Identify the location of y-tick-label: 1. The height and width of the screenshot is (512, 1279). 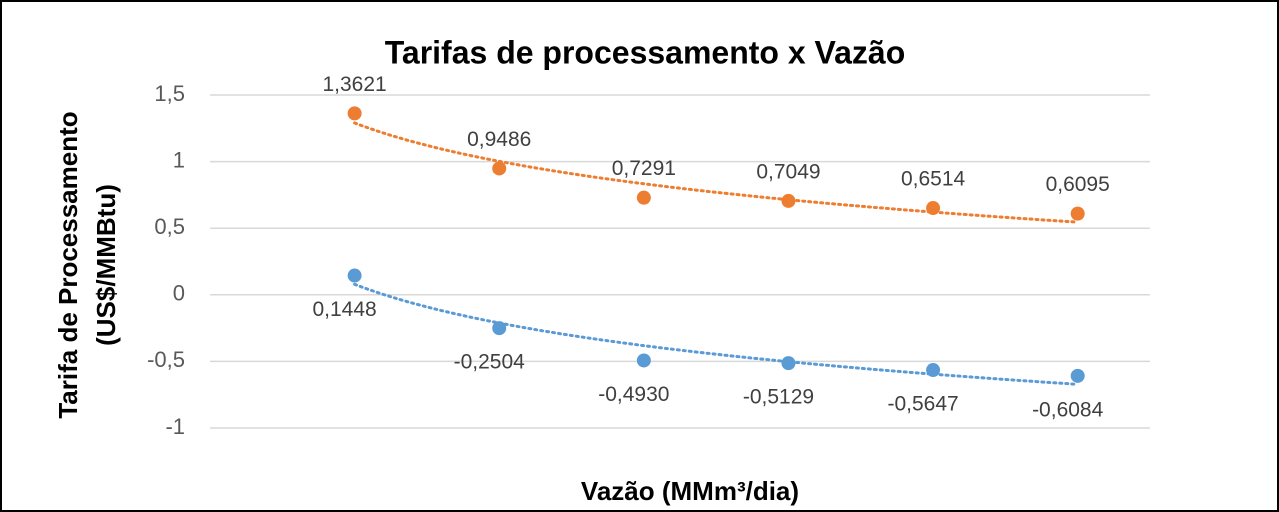
(179, 159).